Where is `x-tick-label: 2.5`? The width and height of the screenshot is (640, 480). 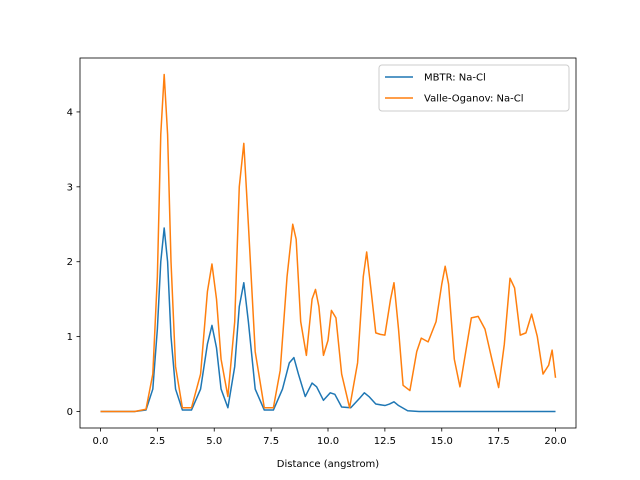
x-tick-label: 2.5 is located at coordinates (157, 441).